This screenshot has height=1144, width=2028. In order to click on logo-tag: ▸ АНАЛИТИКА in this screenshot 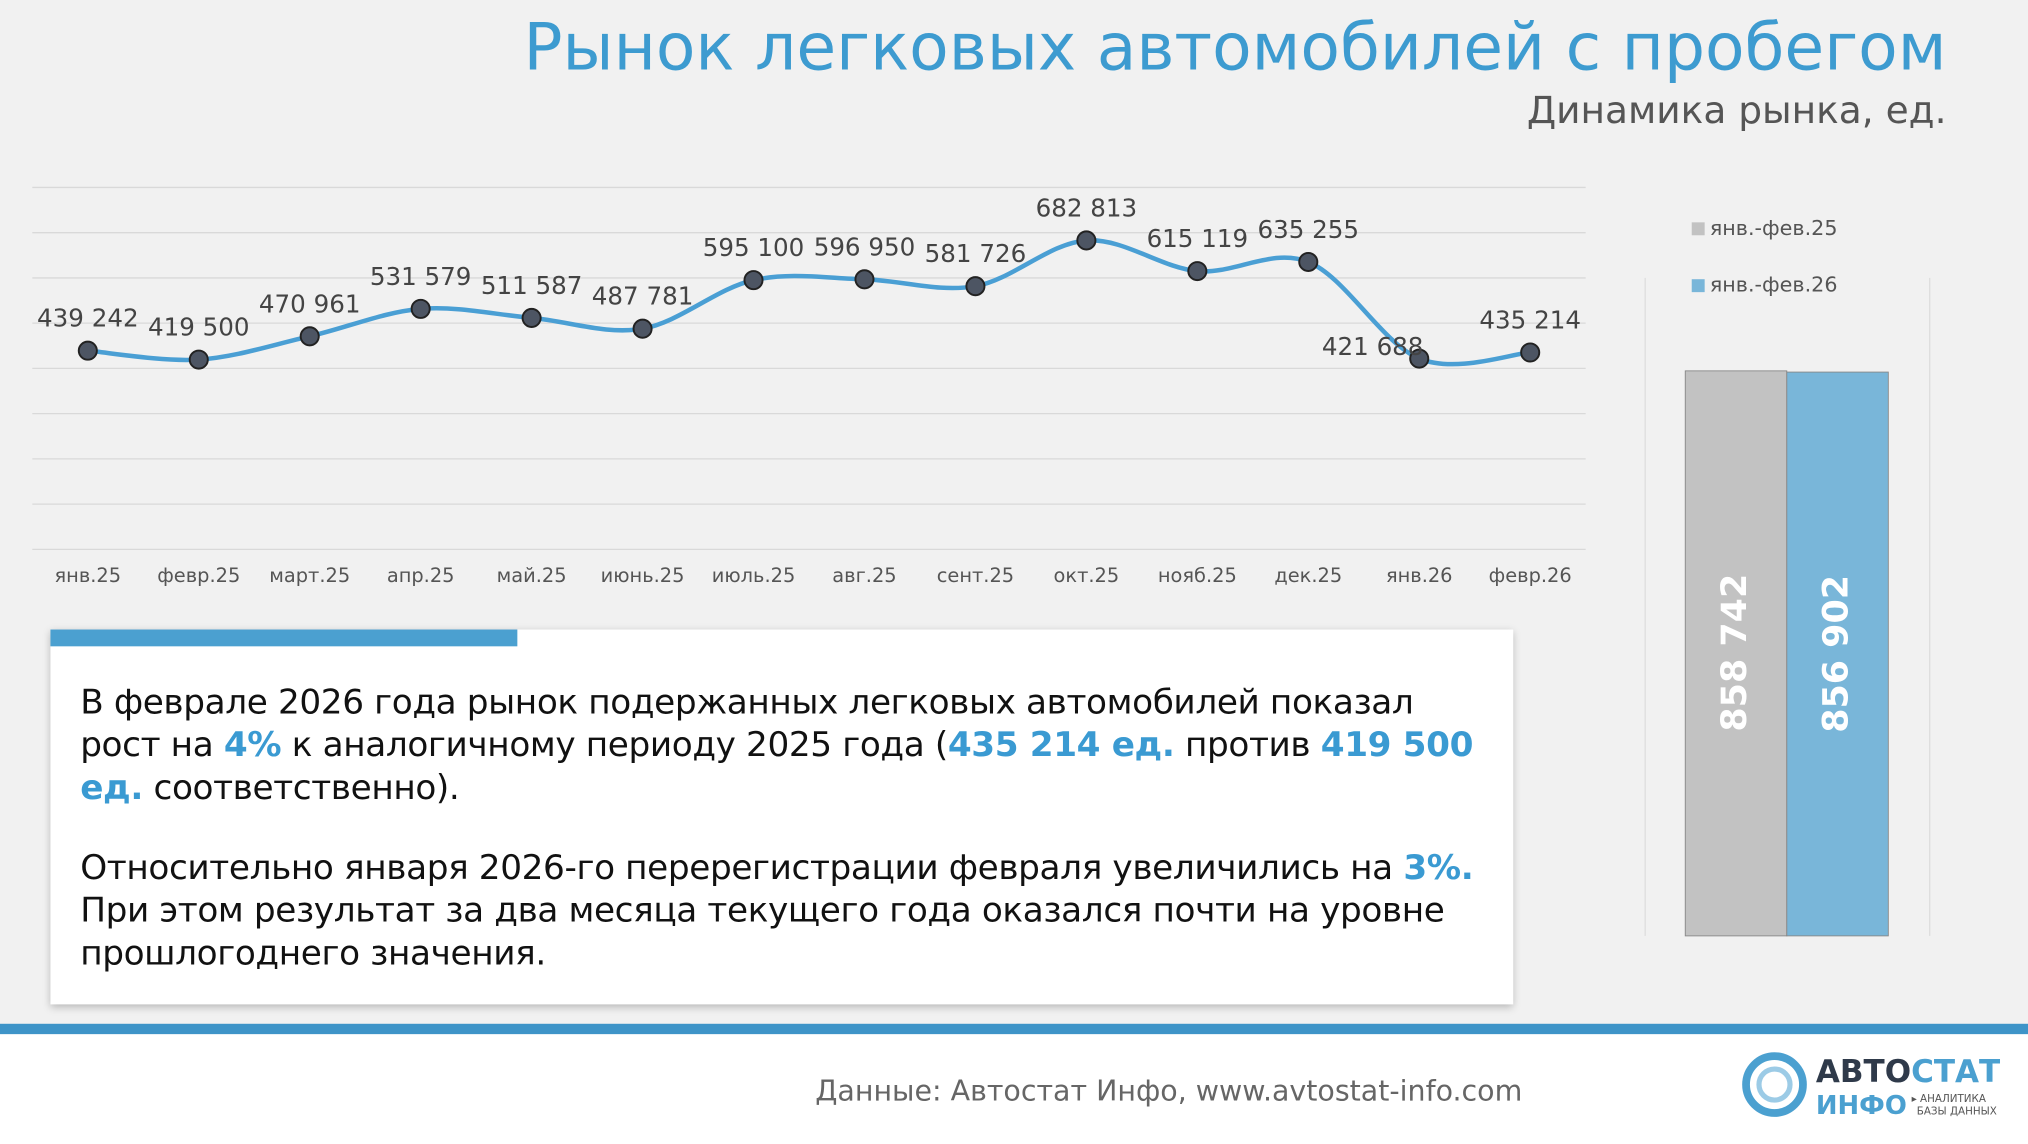, I will do `click(1949, 1099)`.